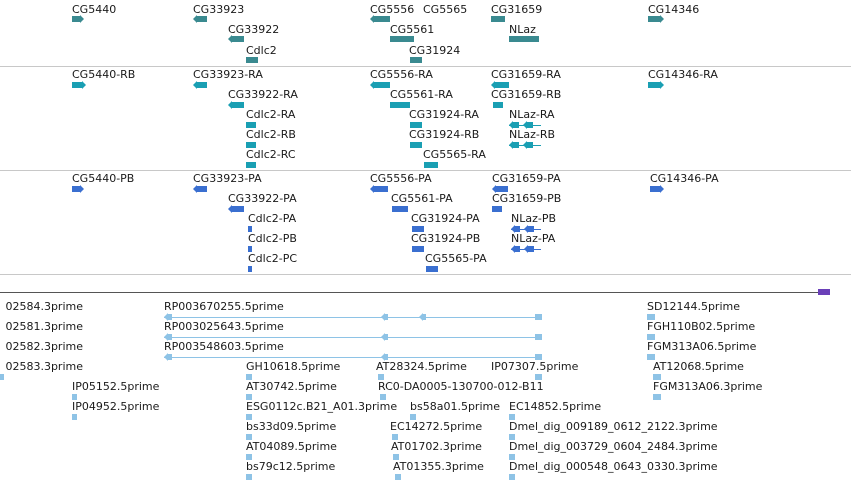 This screenshot has width=851, height=482. Describe the element at coordinates (684, 178) in the screenshot. I see `protein-label: CG14346-PA` at that location.